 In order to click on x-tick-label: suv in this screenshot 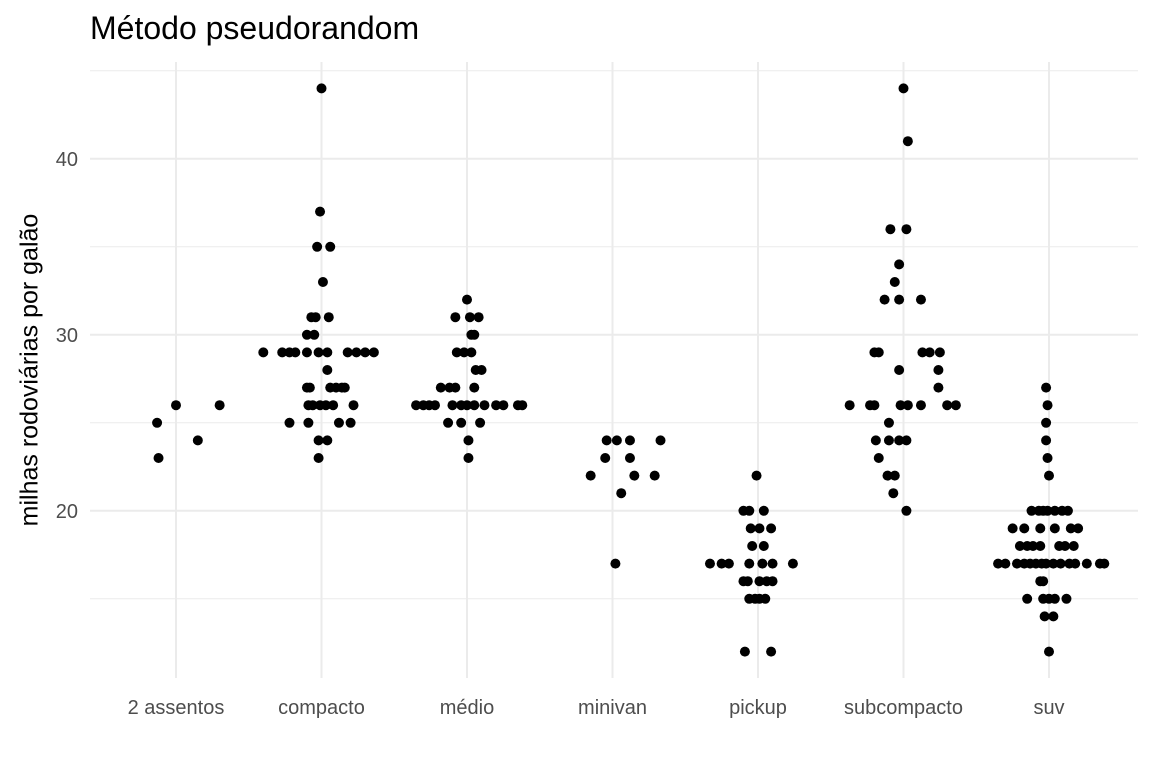, I will do `click(1048, 708)`.